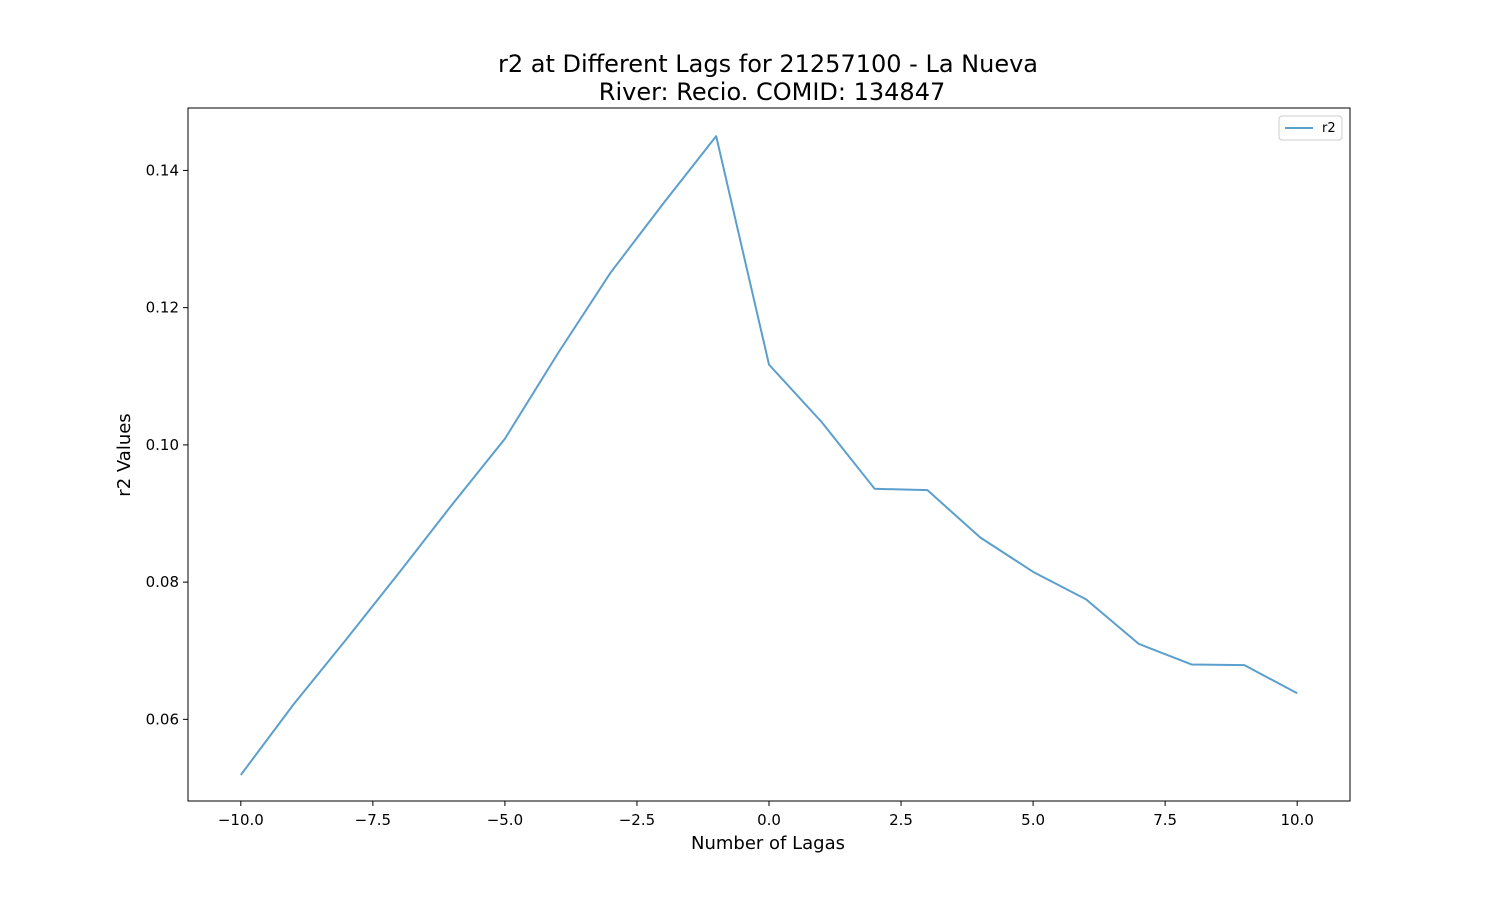 The height and width of the screenshot is (900, 1500). Describe the element at coordinates (772, 92) in the screenshot. I see `chart-subtitle: River: Recio. COMID: 134847` at that location.